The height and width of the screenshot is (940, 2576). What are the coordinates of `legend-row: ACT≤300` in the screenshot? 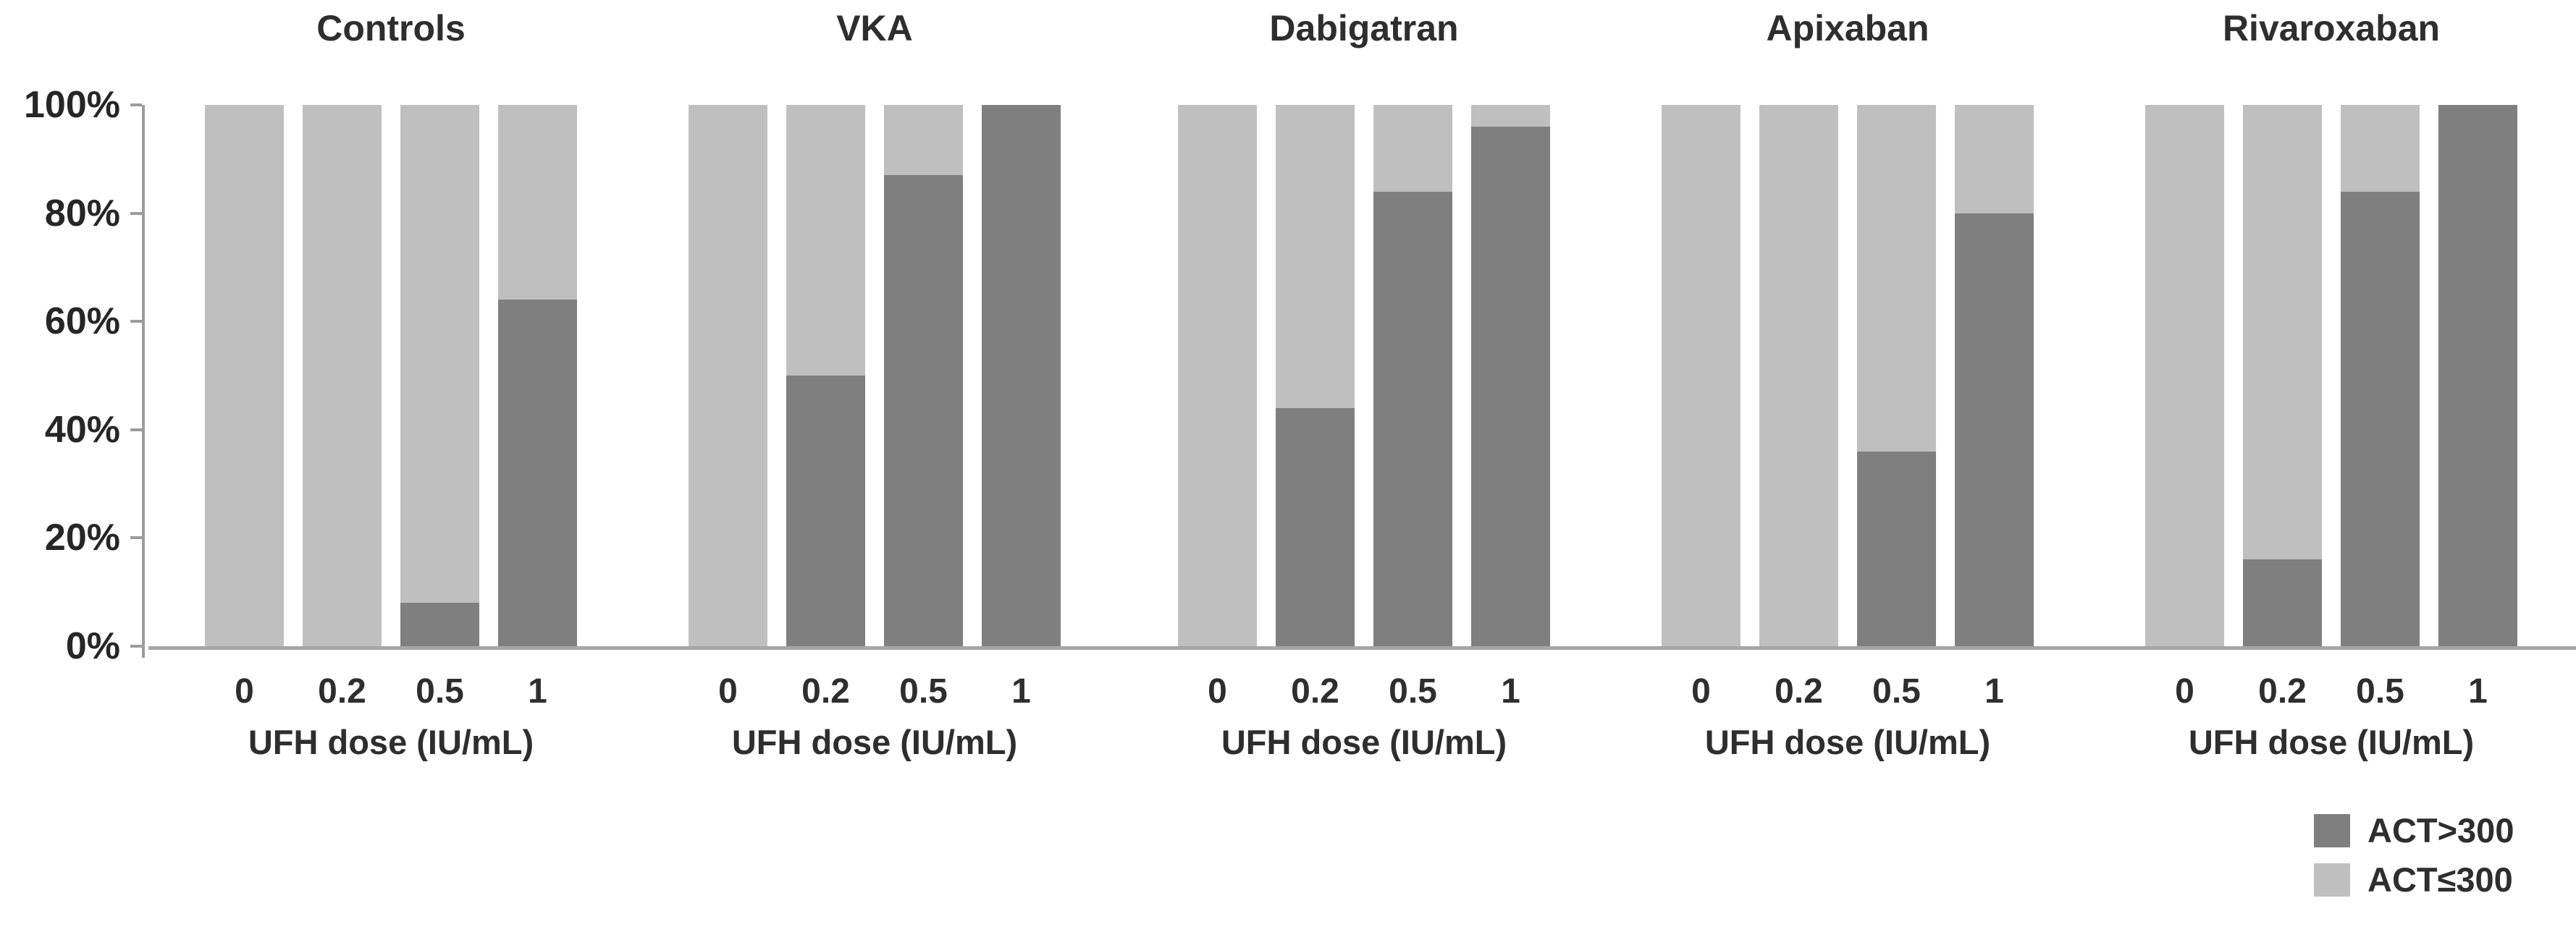 It's located at (2414, 880).